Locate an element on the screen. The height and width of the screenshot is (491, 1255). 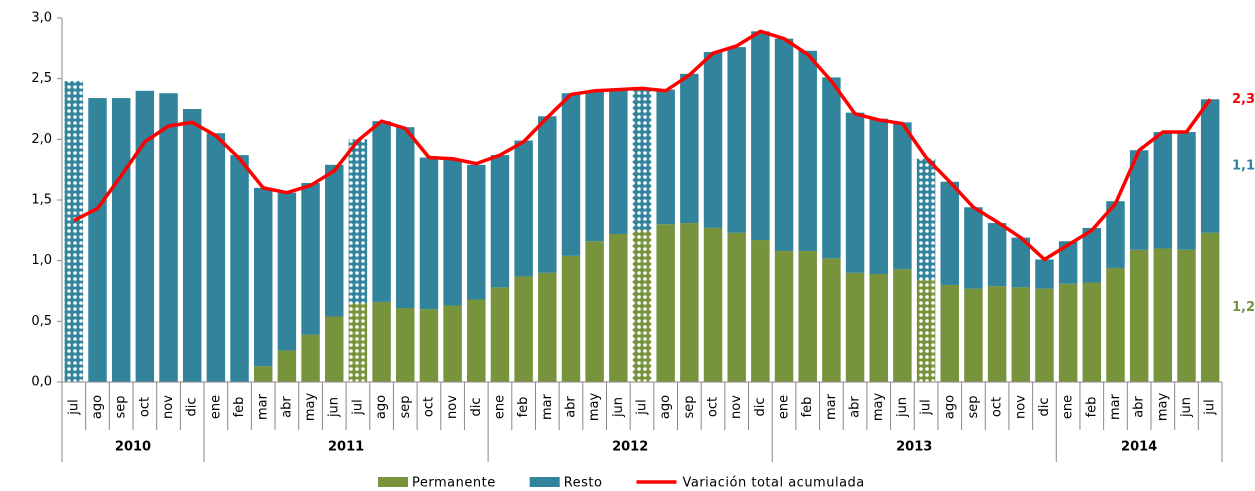
legend-label: Resto is located at coordinates (583, 483).